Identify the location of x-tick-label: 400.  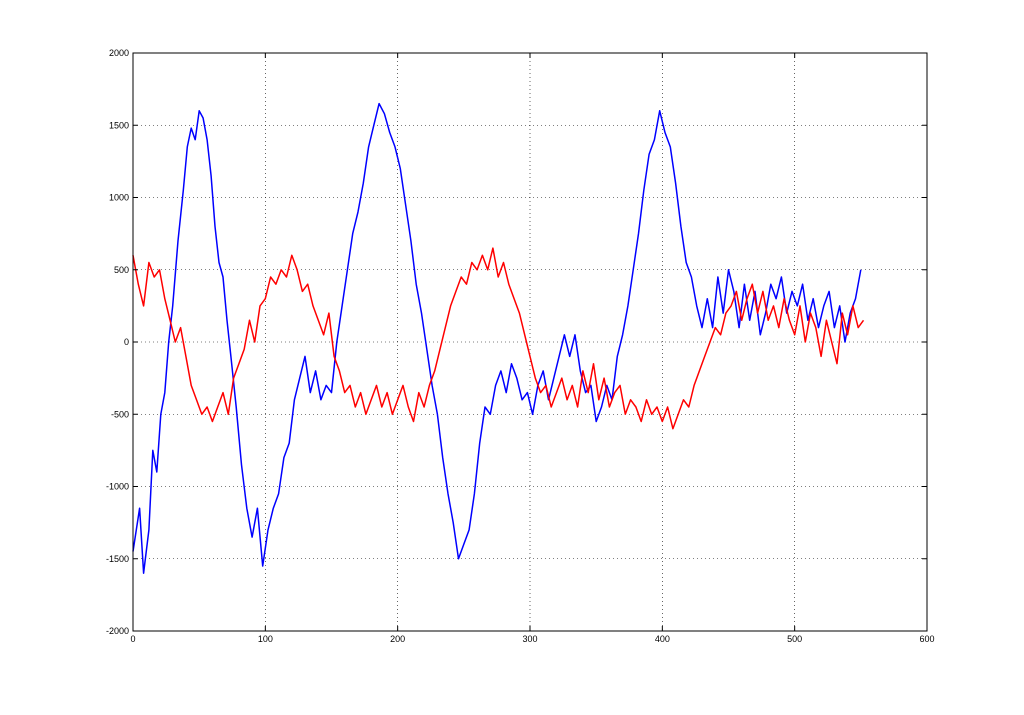
(662, 639).